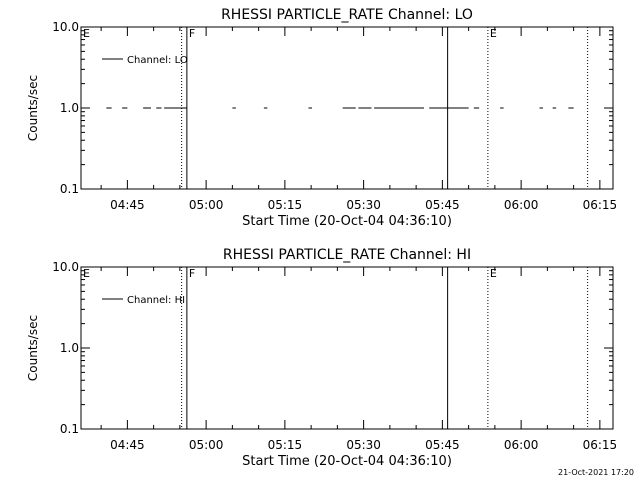 The image size is (640, 480). Describe the element at coordinates (347, 15) in the screenshot. I see `chart-title: RHESSI PARTICLE_RATE Channel: LO` at that location.